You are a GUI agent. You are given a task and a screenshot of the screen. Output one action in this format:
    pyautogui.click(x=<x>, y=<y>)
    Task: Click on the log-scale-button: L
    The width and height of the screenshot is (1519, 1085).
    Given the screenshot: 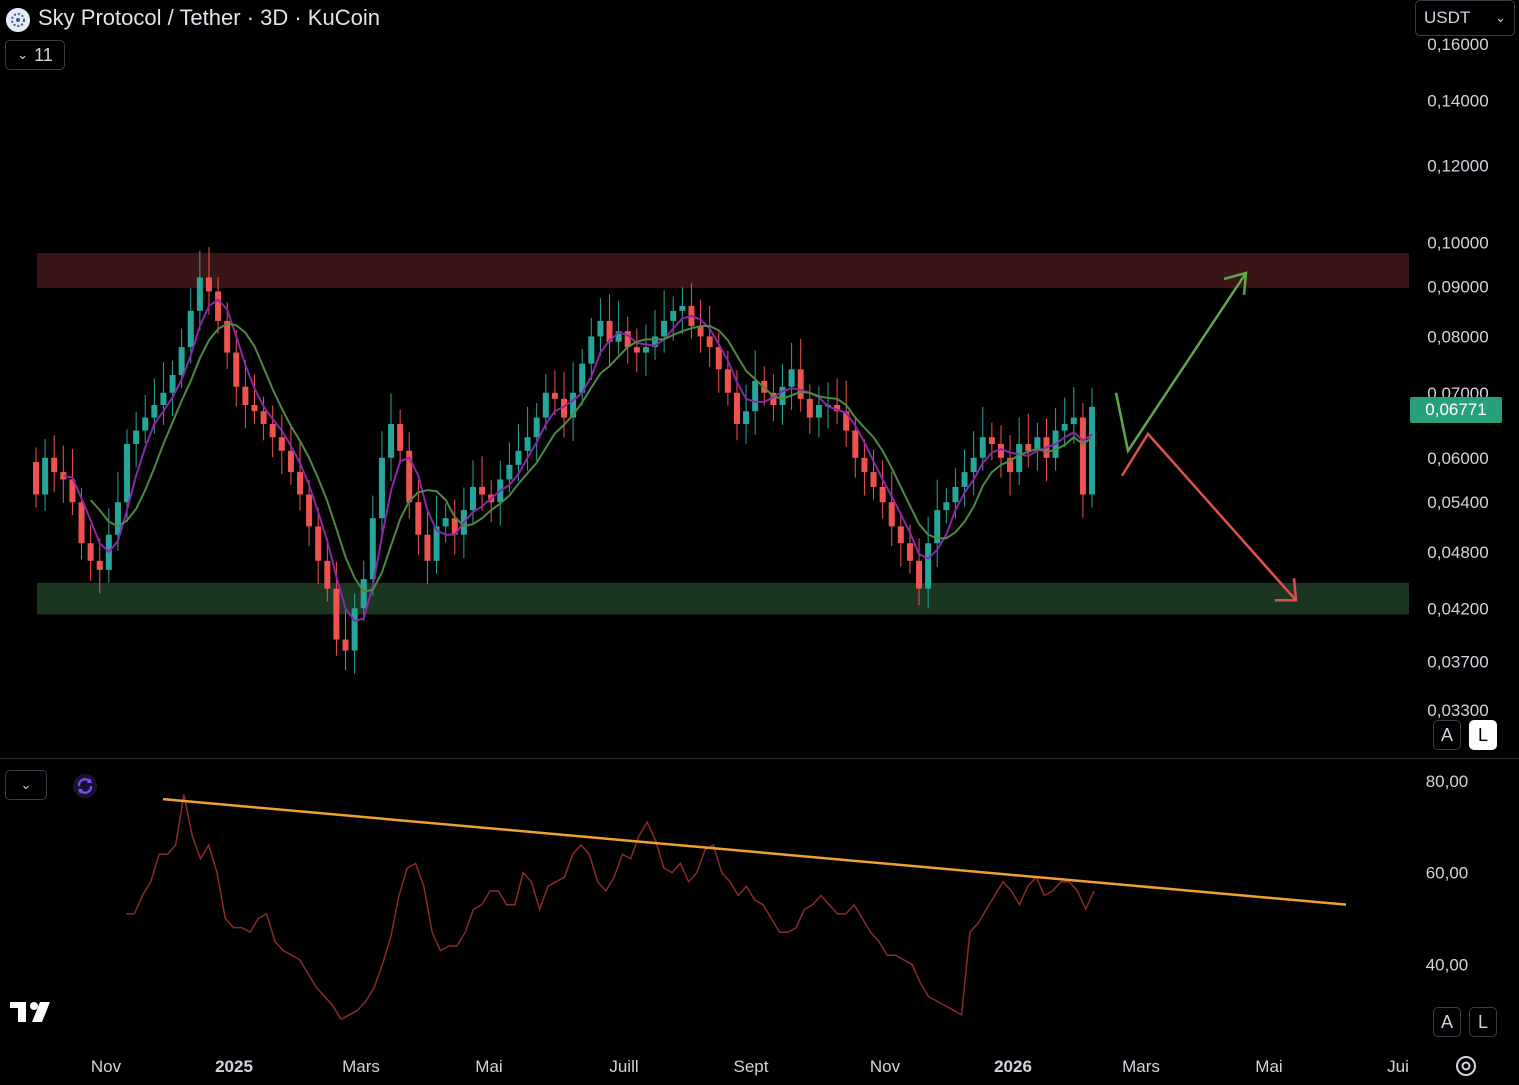 What is the action you would take?
    pyautogui.click(x=1483, y=735)
    